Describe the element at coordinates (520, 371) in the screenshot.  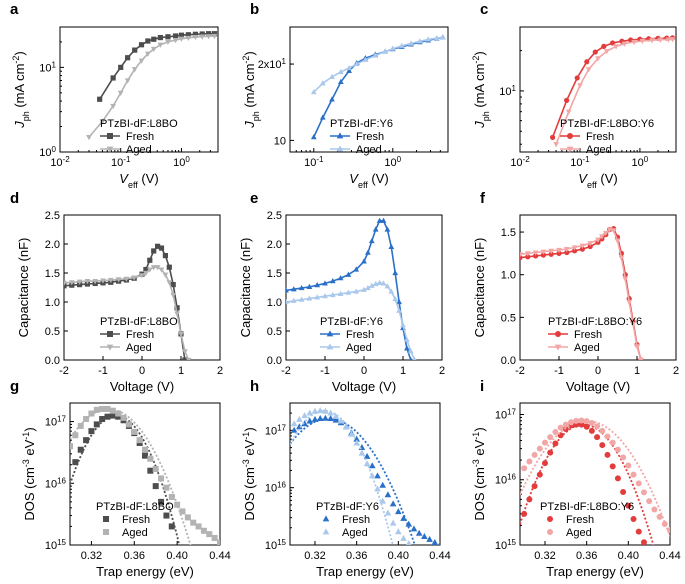
I see `x-tick-label: -2` at that location.